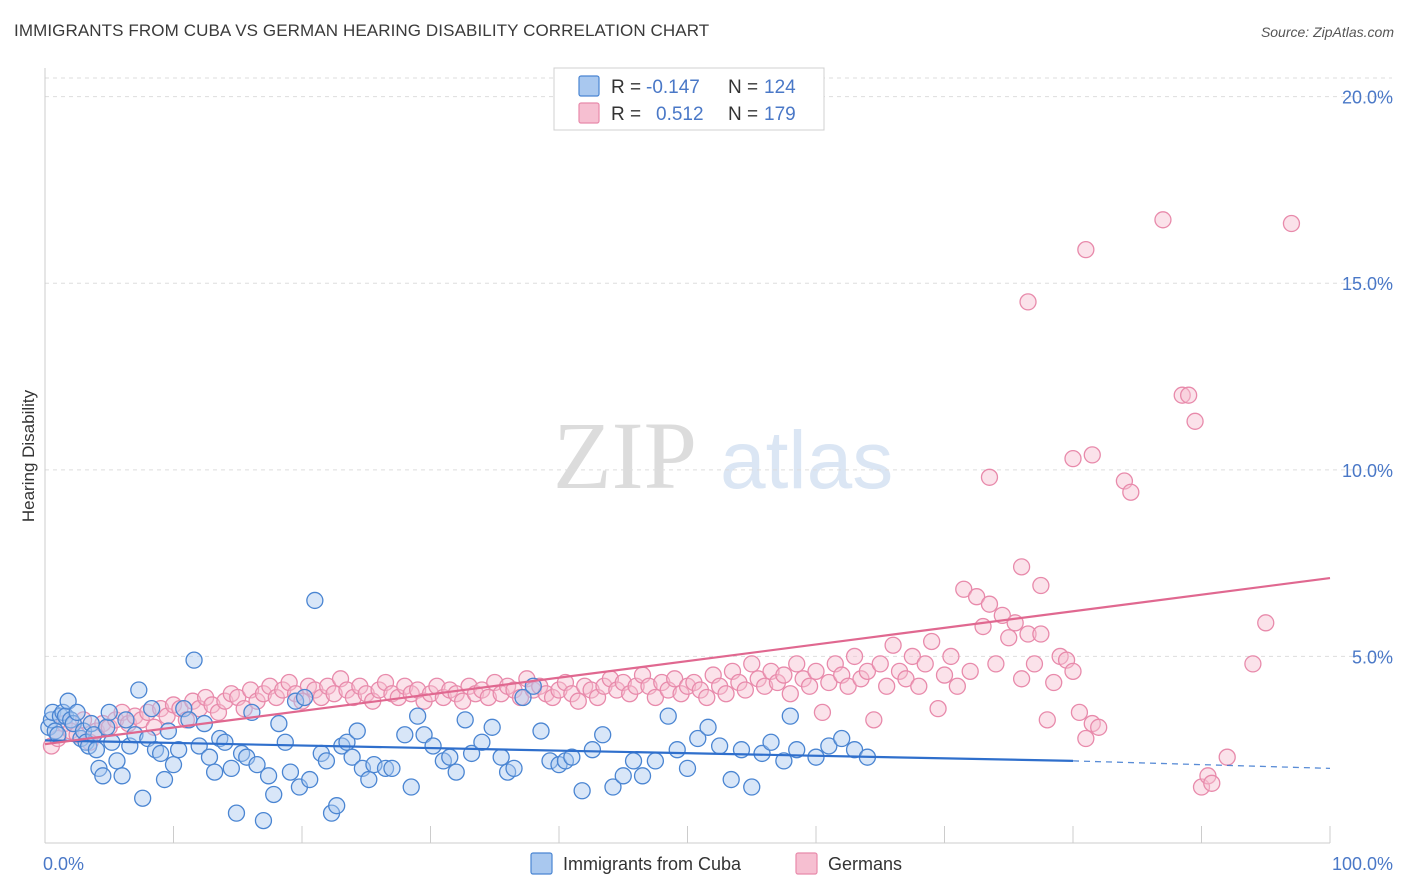  Describe the element at coordinates (63, 864) in the screenshot. I see `x-tick-label: 0.0%` at that location.